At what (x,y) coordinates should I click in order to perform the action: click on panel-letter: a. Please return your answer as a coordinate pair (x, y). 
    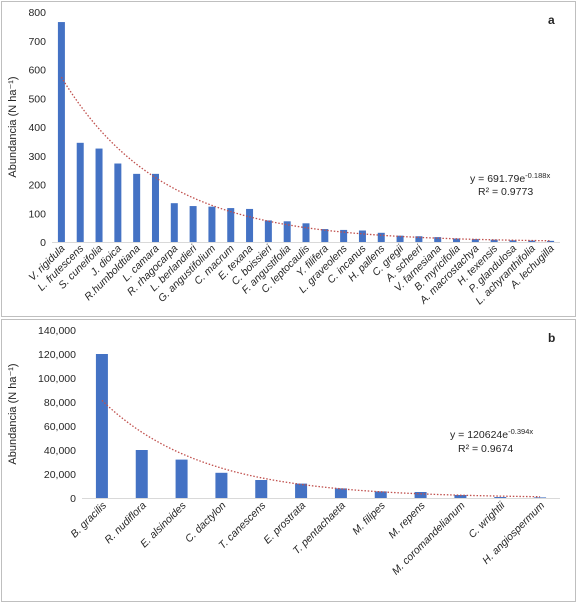
    Looking at the image, I should click on (551, 20).